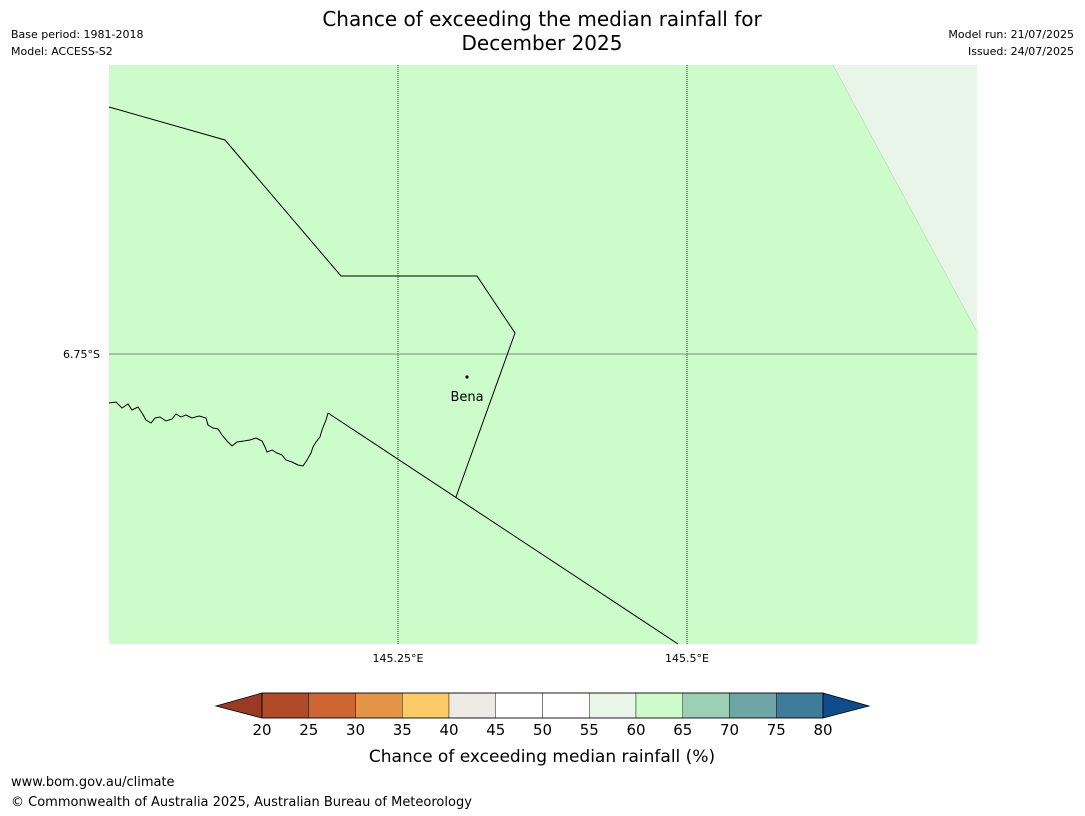  I want to click on colorbar-tick-label: 55, so click(589, 730).